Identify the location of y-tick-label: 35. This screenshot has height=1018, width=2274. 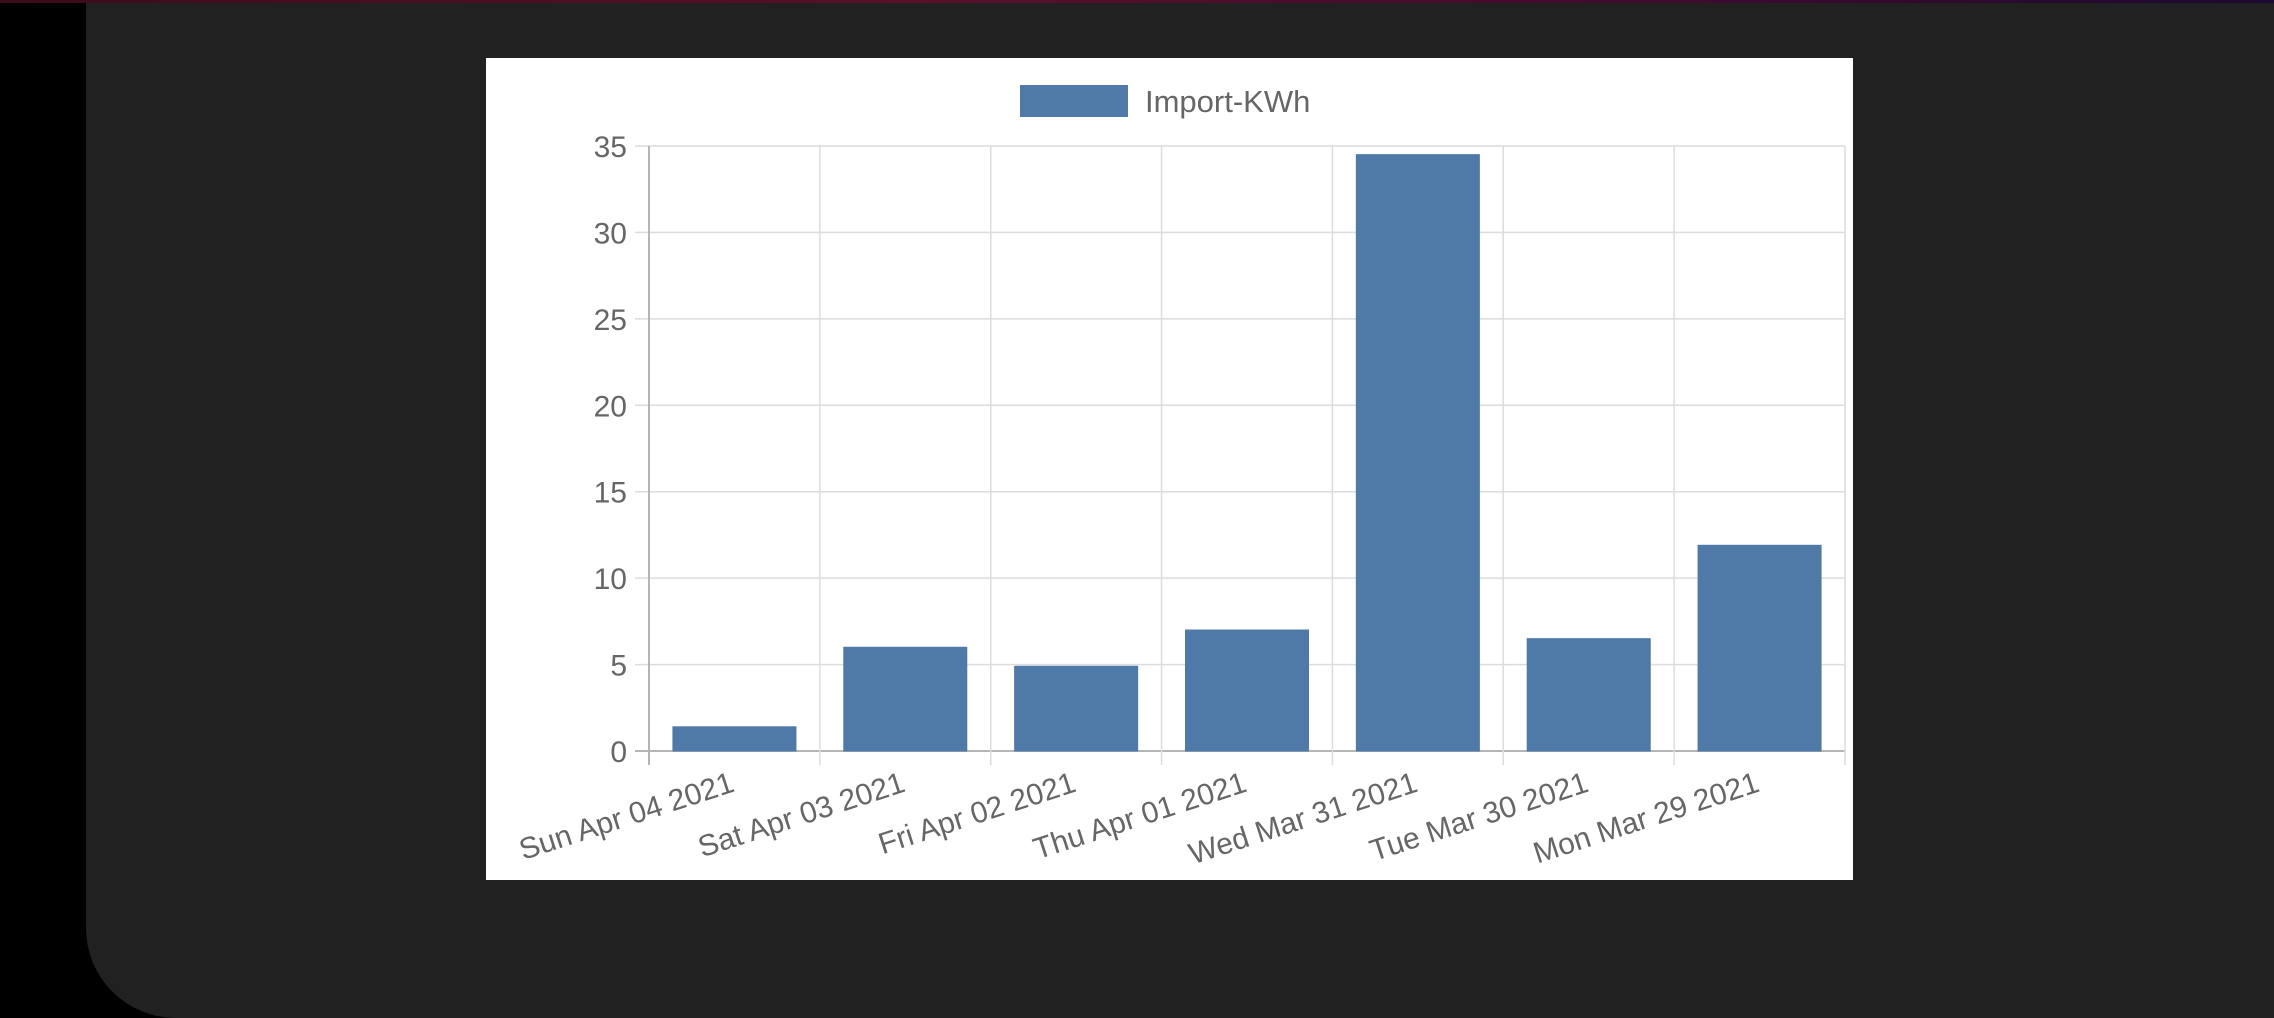
(610, 147).